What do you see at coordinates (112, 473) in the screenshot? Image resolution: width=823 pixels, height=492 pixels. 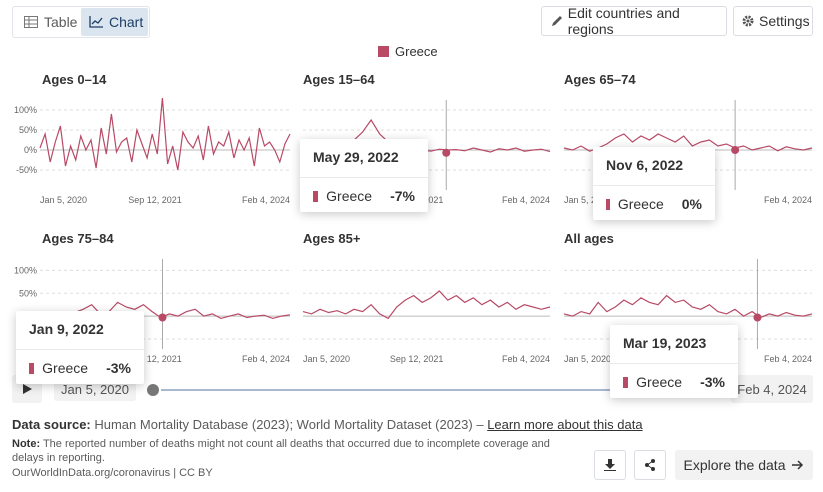 I see `credit: OurWorldInData.org/coronavirus | CC BY` at bounding box center [112, 473].